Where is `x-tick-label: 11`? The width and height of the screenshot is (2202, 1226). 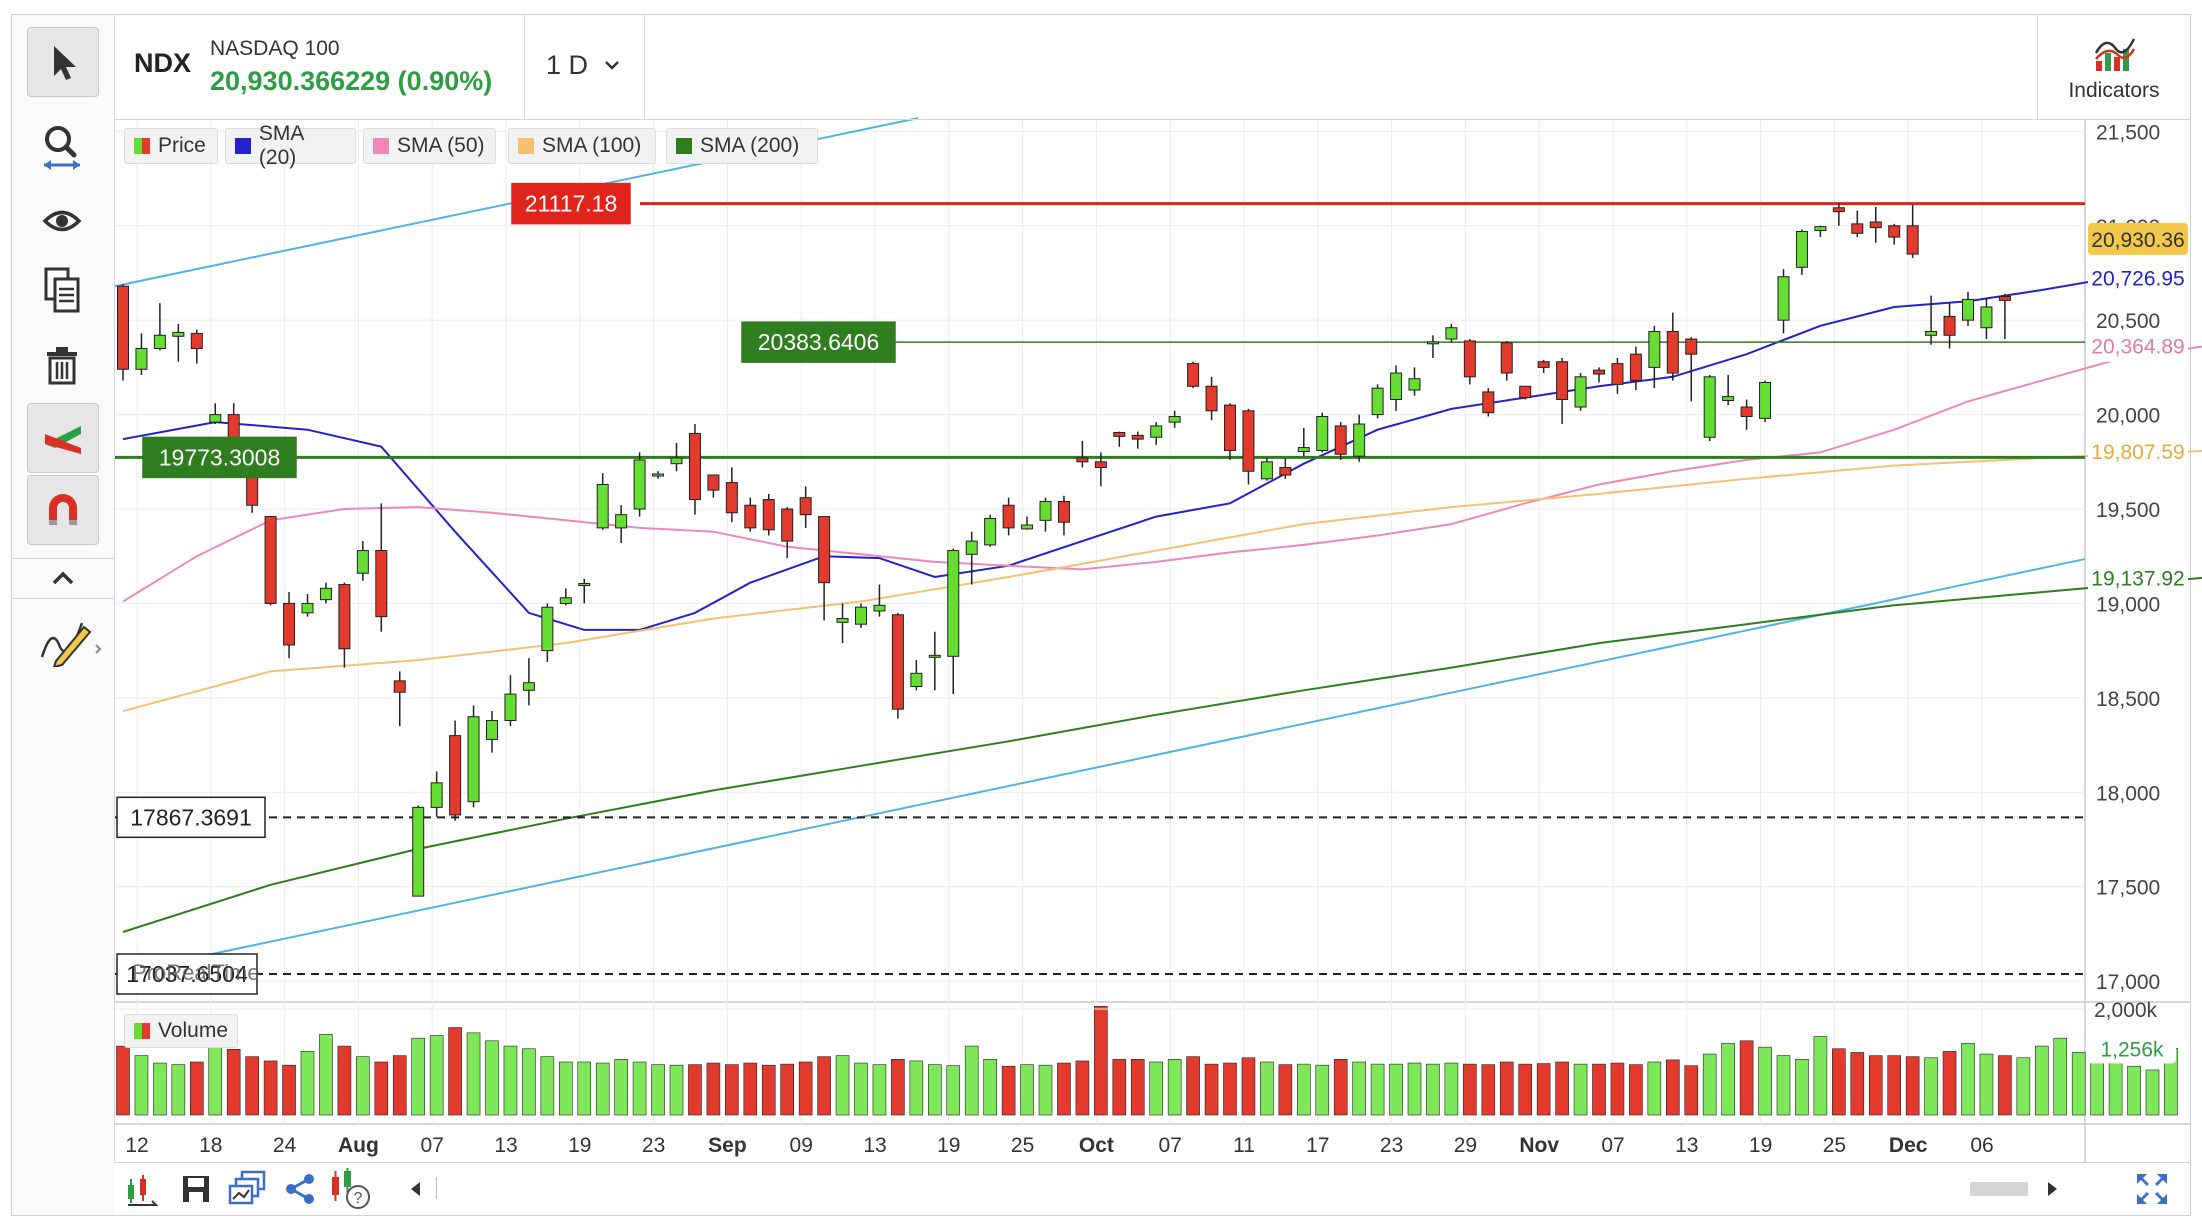 x-tick-label: 11 is located at coordinates (1244, 1145).